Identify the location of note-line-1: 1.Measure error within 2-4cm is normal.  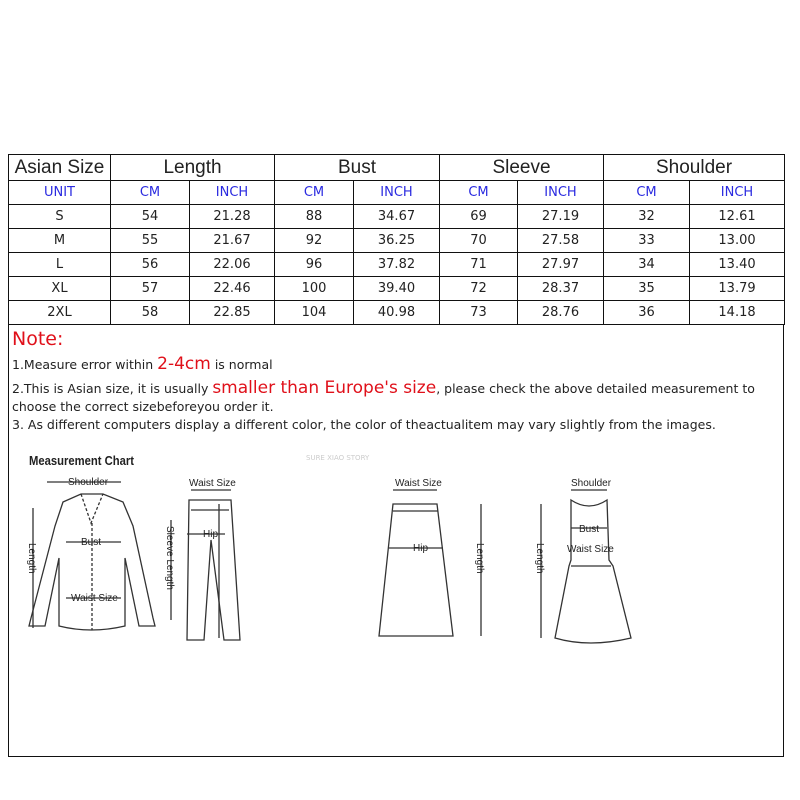
(142, 364).